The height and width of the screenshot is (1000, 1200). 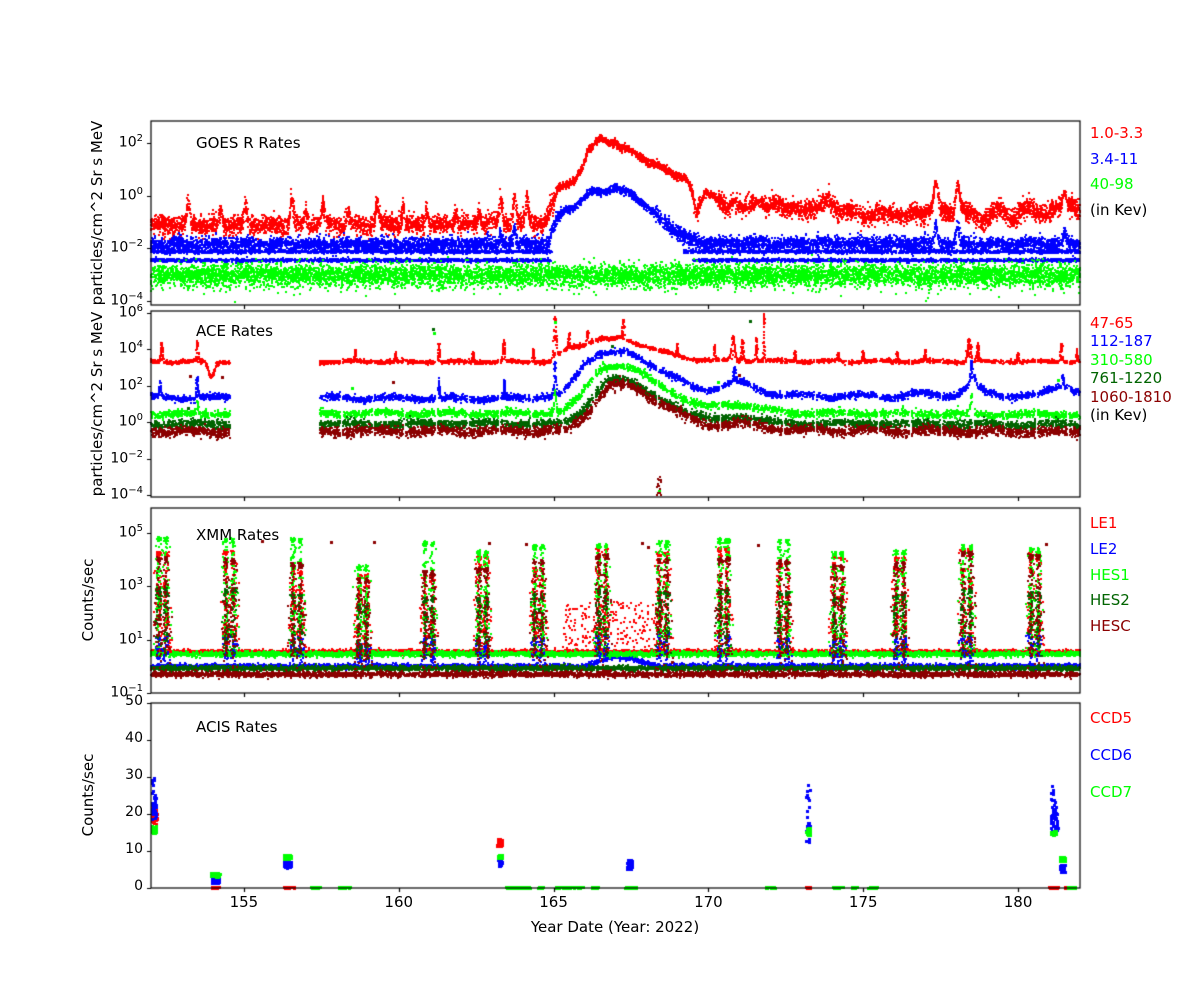 I want to click on legend-entry-3-4-11: 3.4-11, so click(x=1114, y=158).